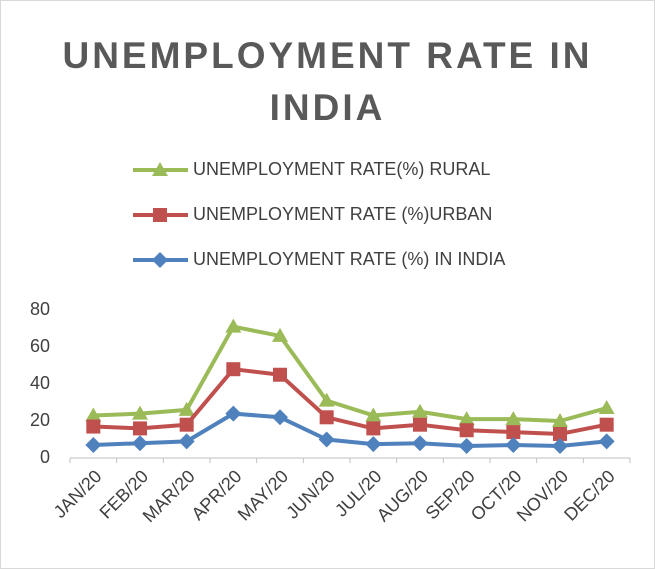  Describe the element at coordinates (40, 346) in the screenshot. I see `y-tick-label: 60` at that location.